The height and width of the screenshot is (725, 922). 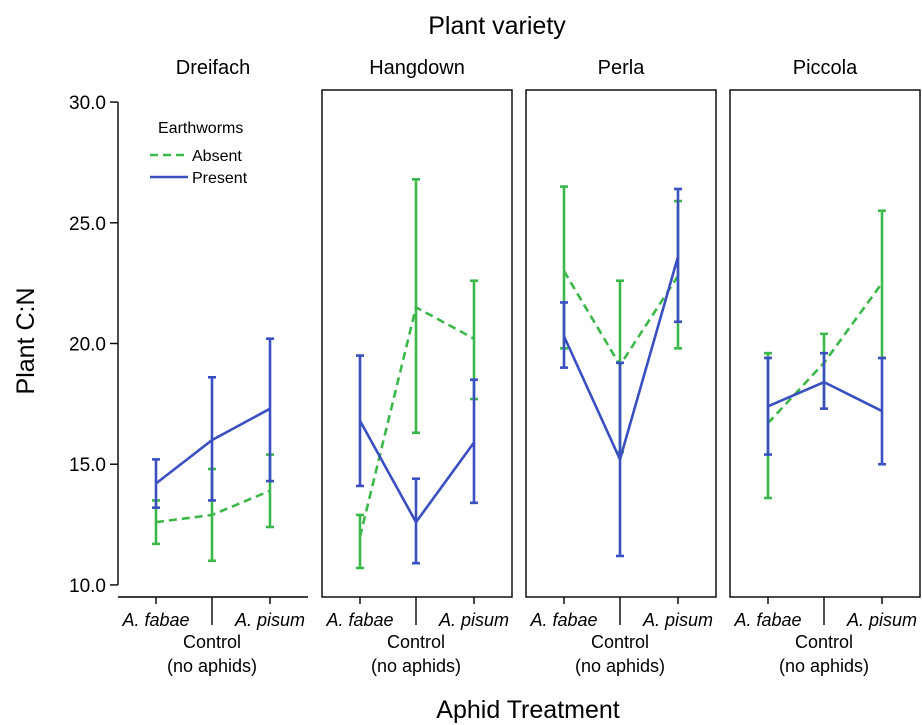 What do you see at coordinates (87, 345) in the screenshot?
I see `y-tick-label: 20.0` at bounding box center [87, 345].